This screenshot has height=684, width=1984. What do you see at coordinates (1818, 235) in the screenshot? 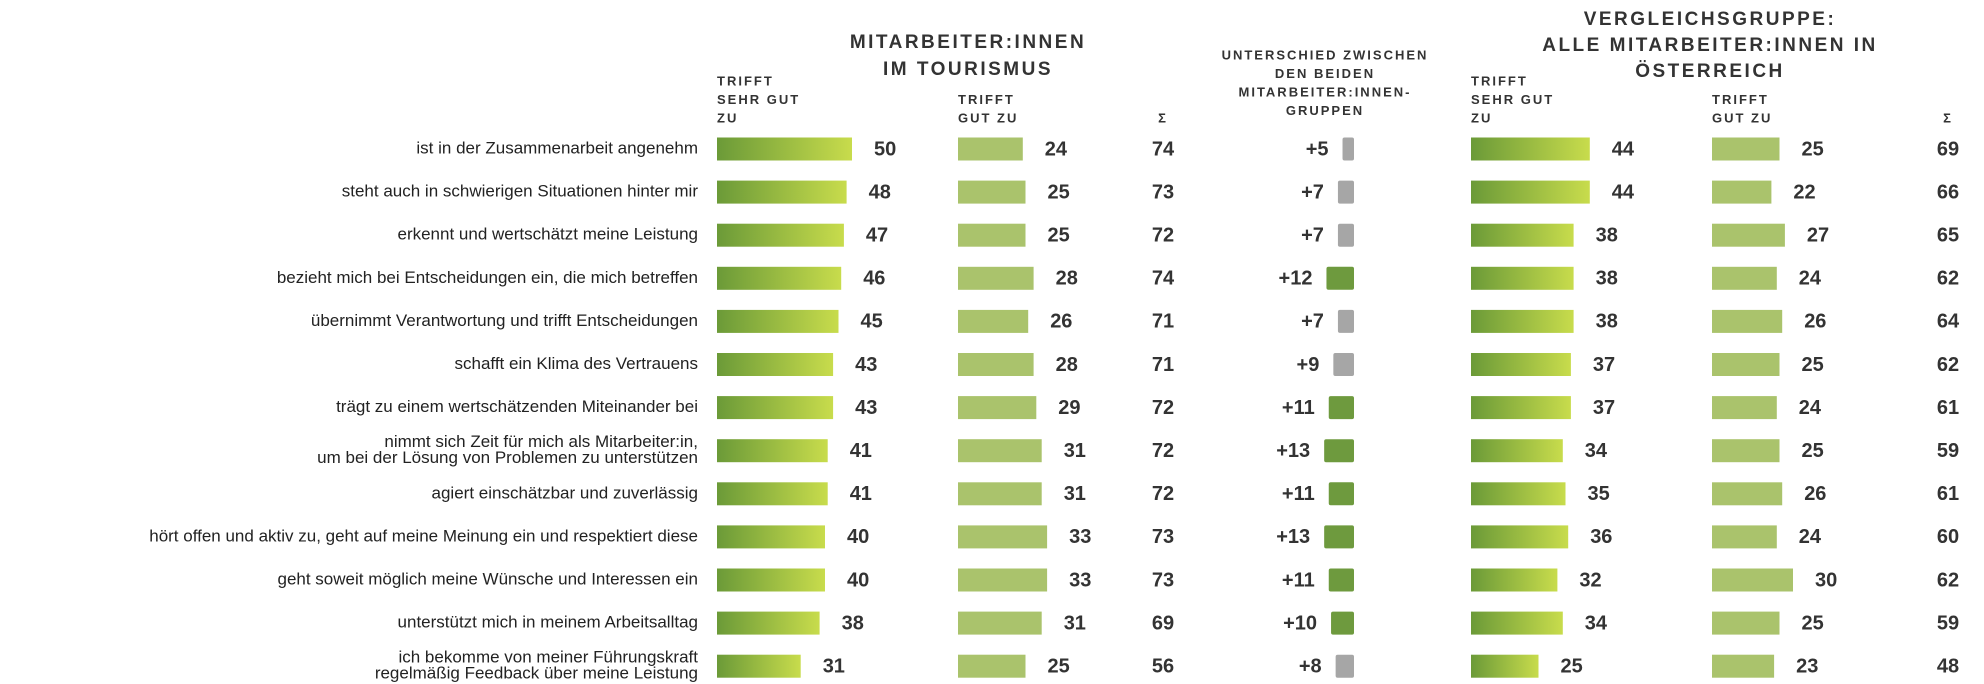
I see `value-label: 27` at bounding box center [1818, 235].